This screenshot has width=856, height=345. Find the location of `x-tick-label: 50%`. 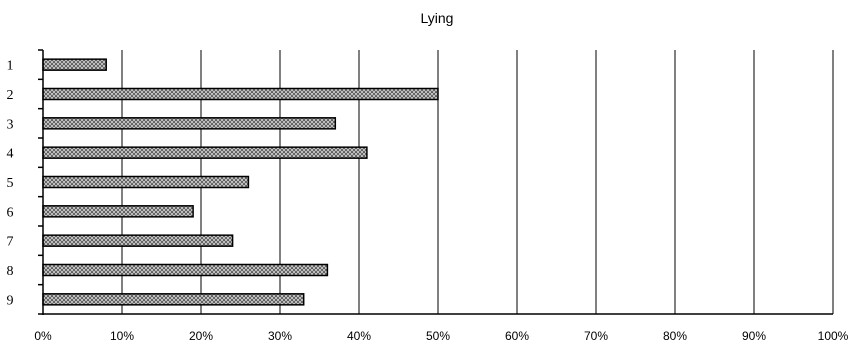

x-tick-label: 50% is located at coordinates (438, 336).